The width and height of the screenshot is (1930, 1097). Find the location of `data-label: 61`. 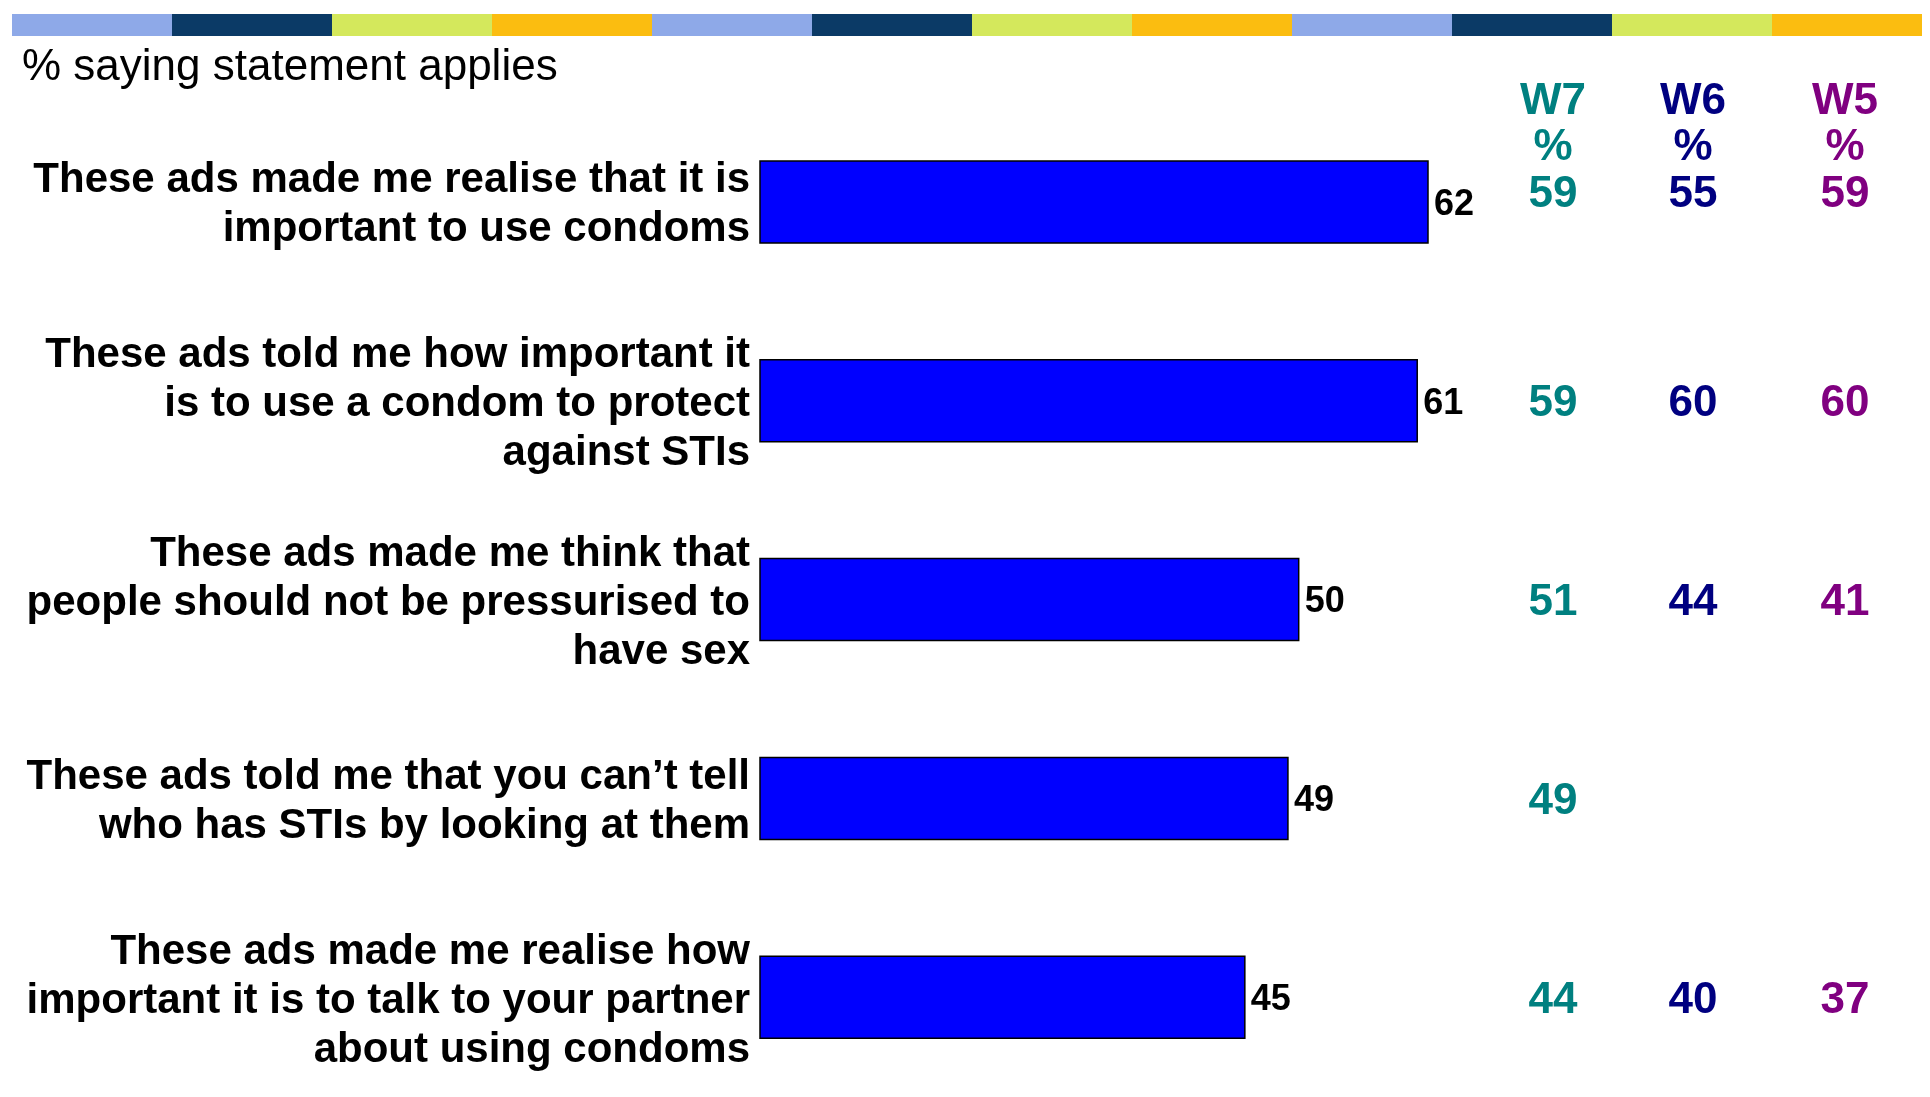

data-label: 61 is located at coordinates (1443, 401).